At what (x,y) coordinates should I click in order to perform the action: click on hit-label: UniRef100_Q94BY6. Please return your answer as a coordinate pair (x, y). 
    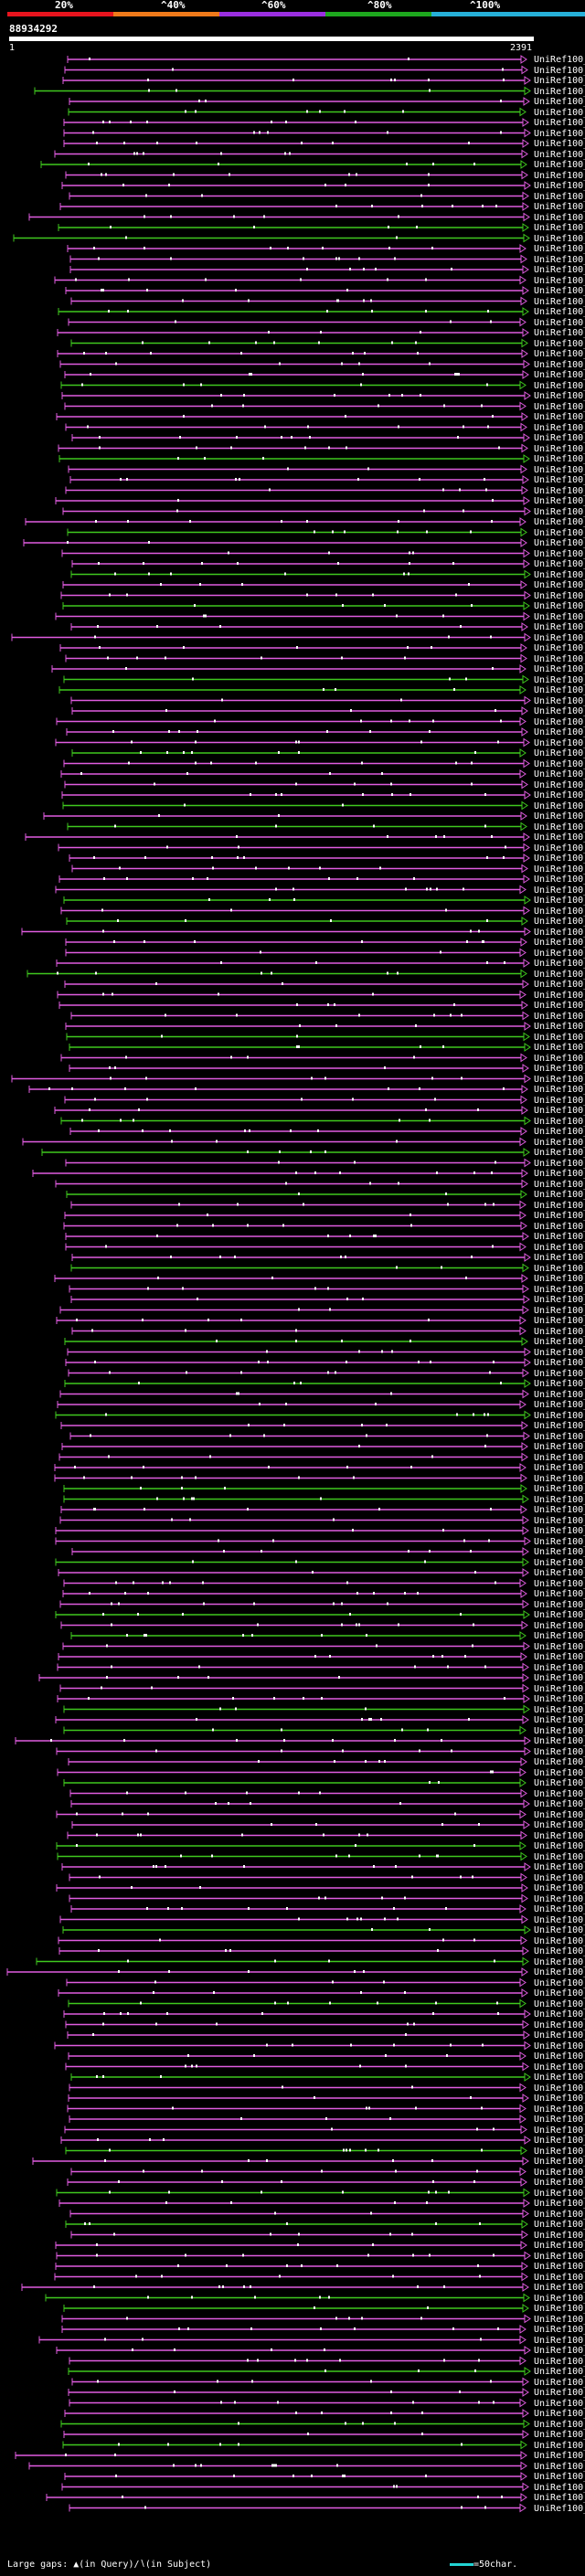
    Looking at the image, I should click on (560, 343).